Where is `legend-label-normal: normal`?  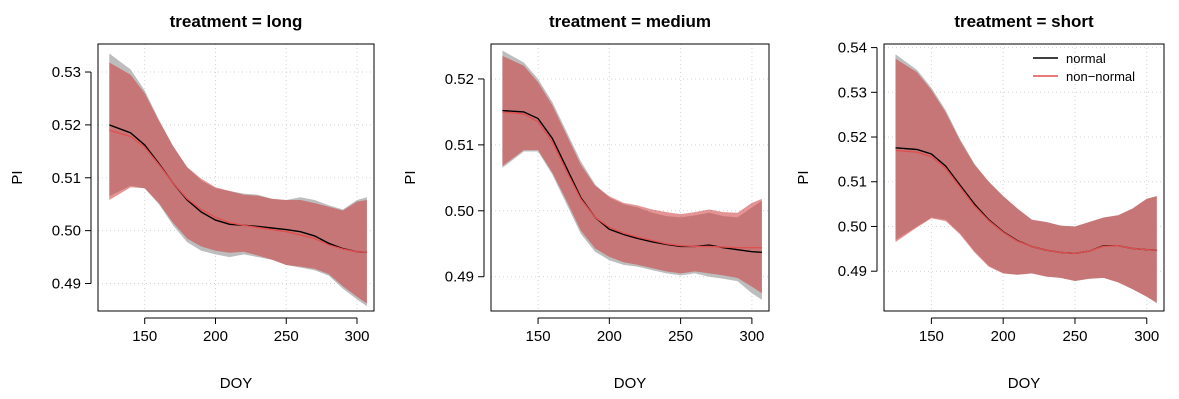 legend-label-normal: normal is located at coordinates (1086, 58).